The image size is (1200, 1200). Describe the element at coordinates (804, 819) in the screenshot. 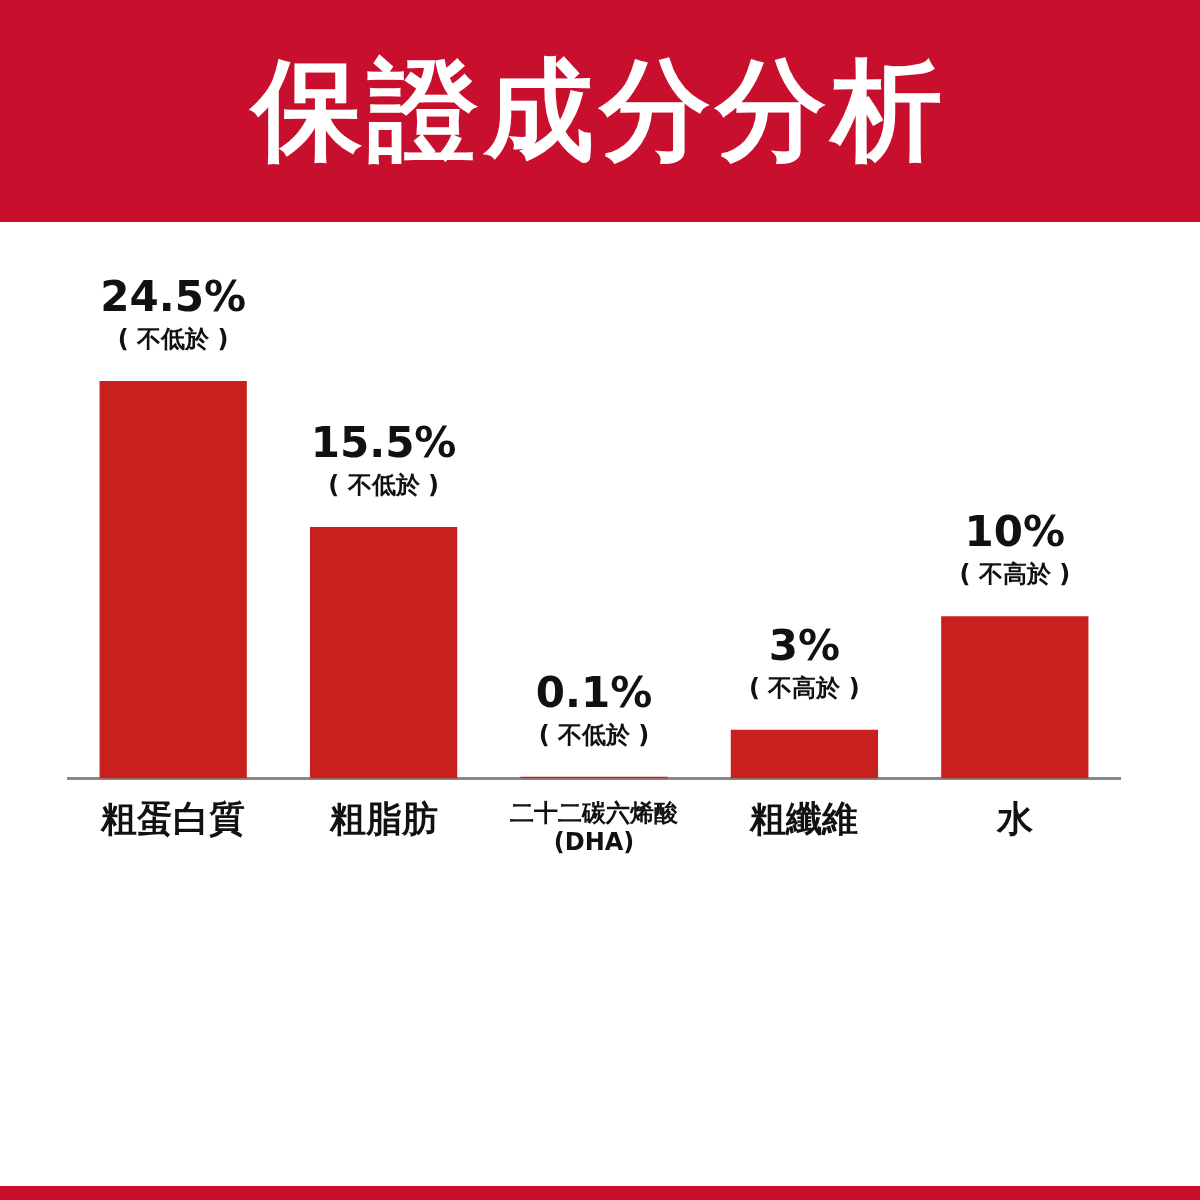

I see `x-tick-label: 粗纖維` at that location.